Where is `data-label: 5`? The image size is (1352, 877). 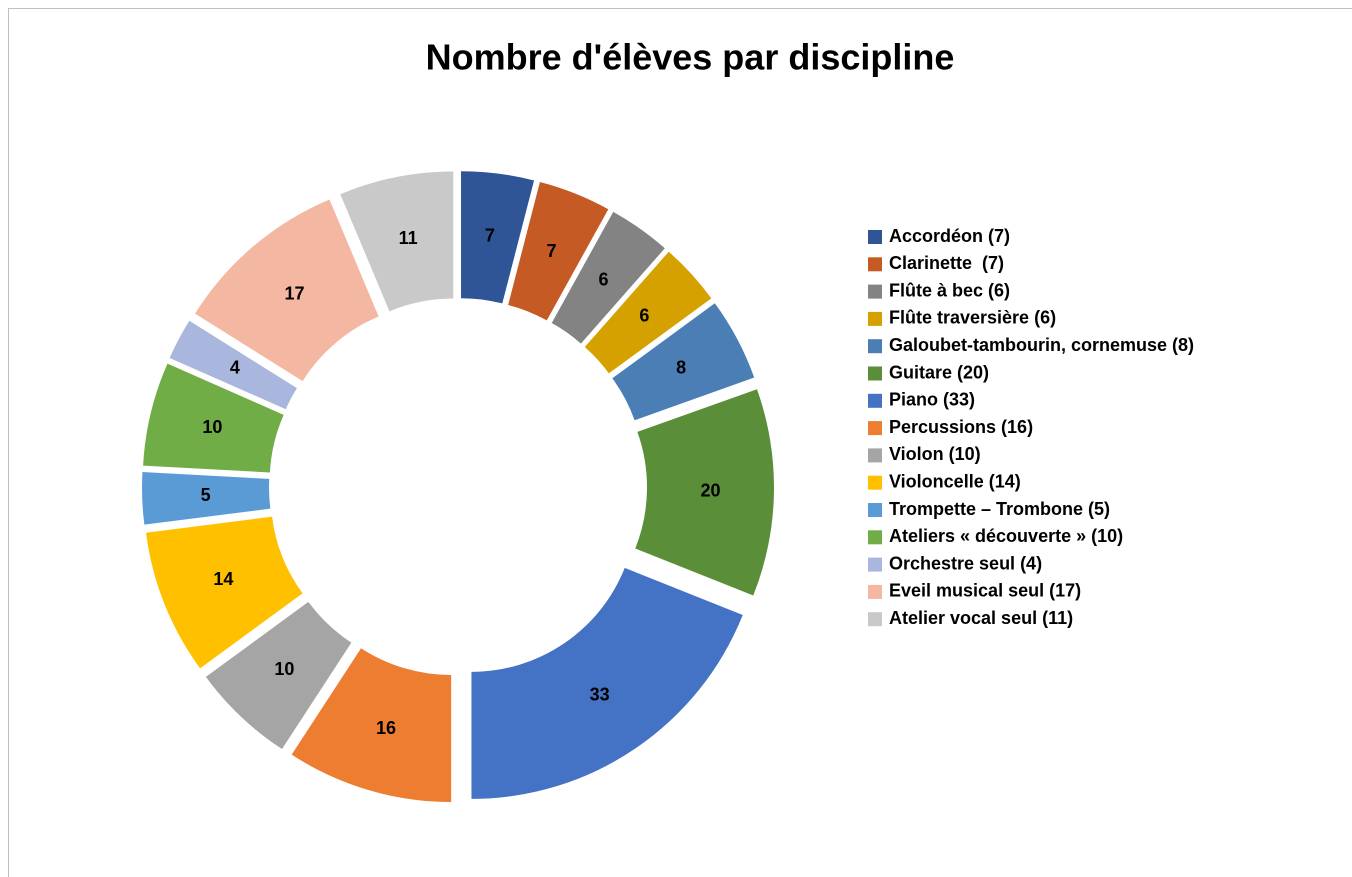
data-label: 5 is located at coordinates (206, 495).